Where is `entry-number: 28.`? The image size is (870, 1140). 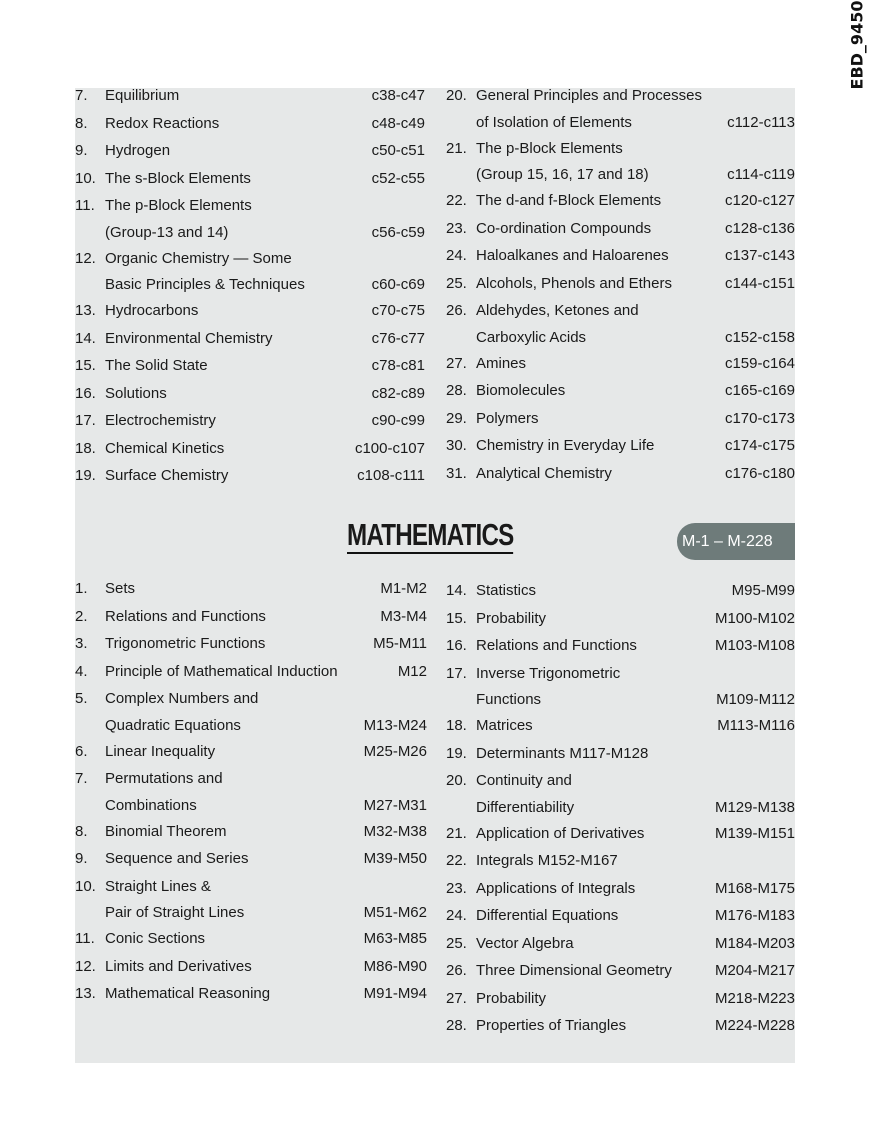
entry-number: 28. is located at coordinates (456, 1025).